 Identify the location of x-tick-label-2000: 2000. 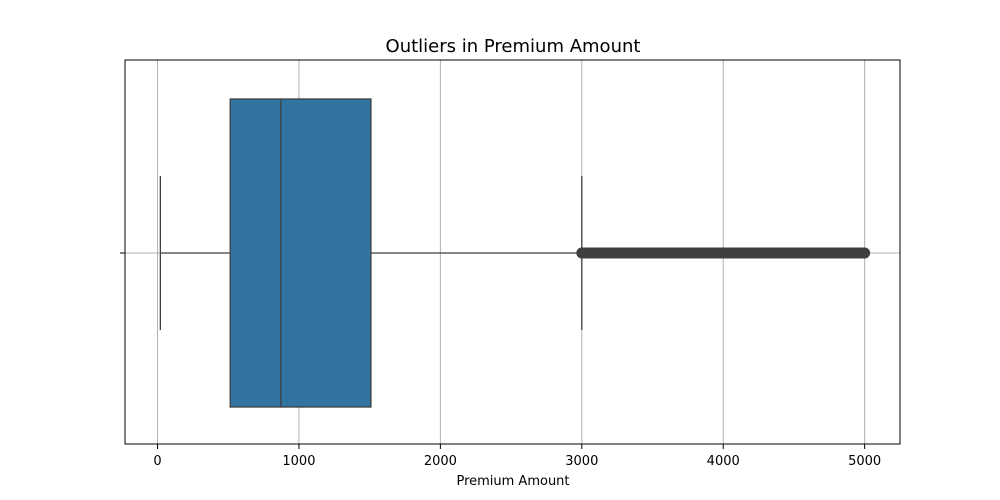
(440, 461).